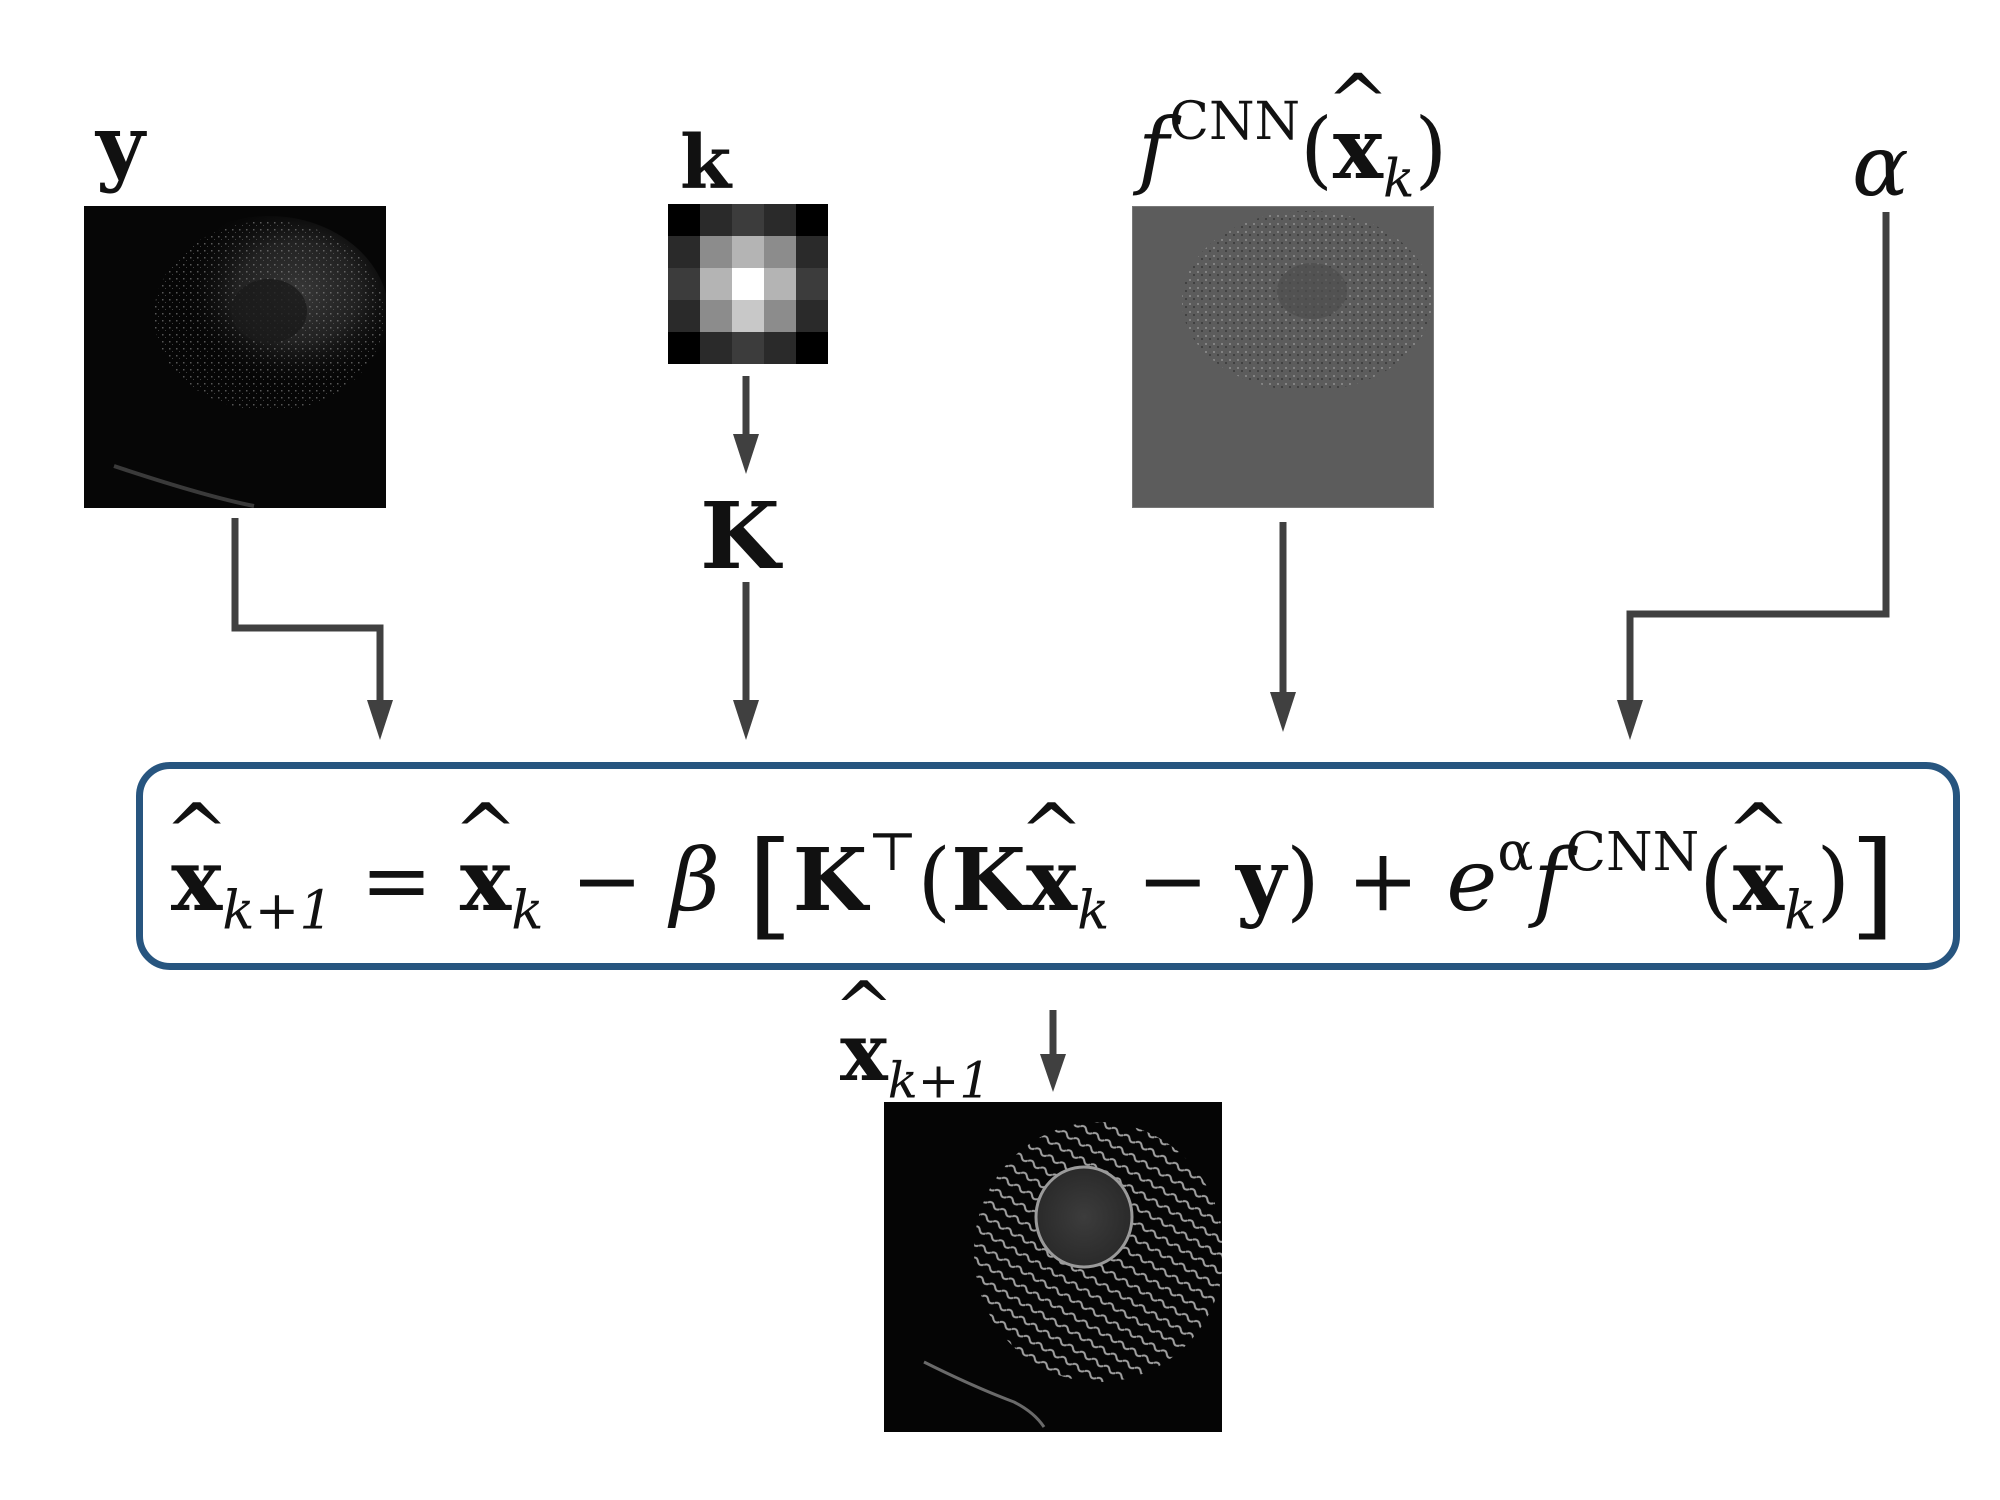 Image resolution: width=2000 pixels, height=1500 pixels. I want to click on update-equation: xk+1 = xk − β [K⊤(Kxk − y) + eαfCNN(xk)], so click(1033, 884).